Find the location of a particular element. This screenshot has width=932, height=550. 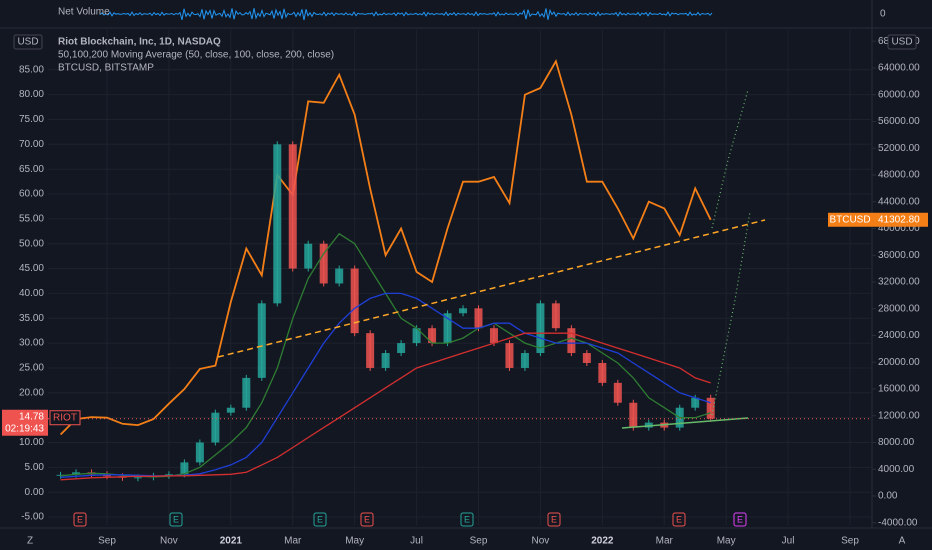

y-tick-label: 40.00 is located at coordinates (31, 293).